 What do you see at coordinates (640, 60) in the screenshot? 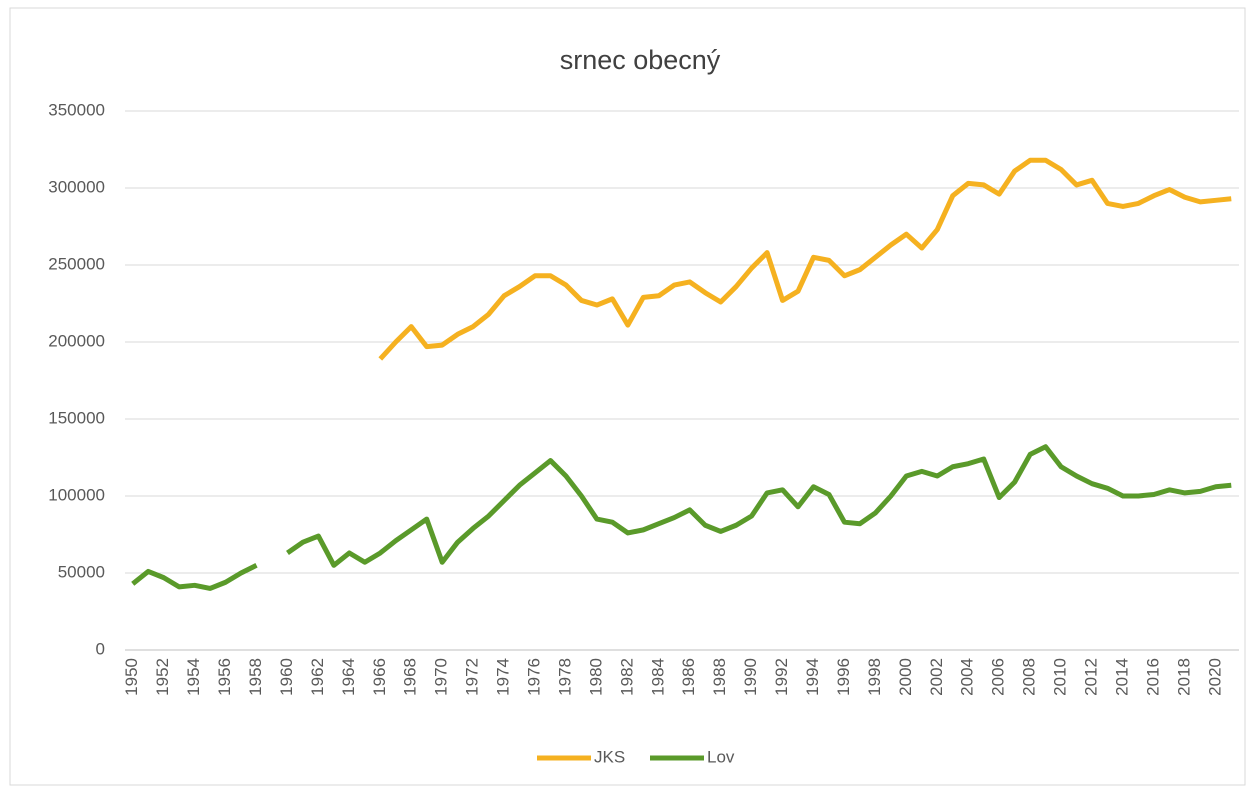
I see `chart-title: srnec obecný` at bounding box center [640, 60].